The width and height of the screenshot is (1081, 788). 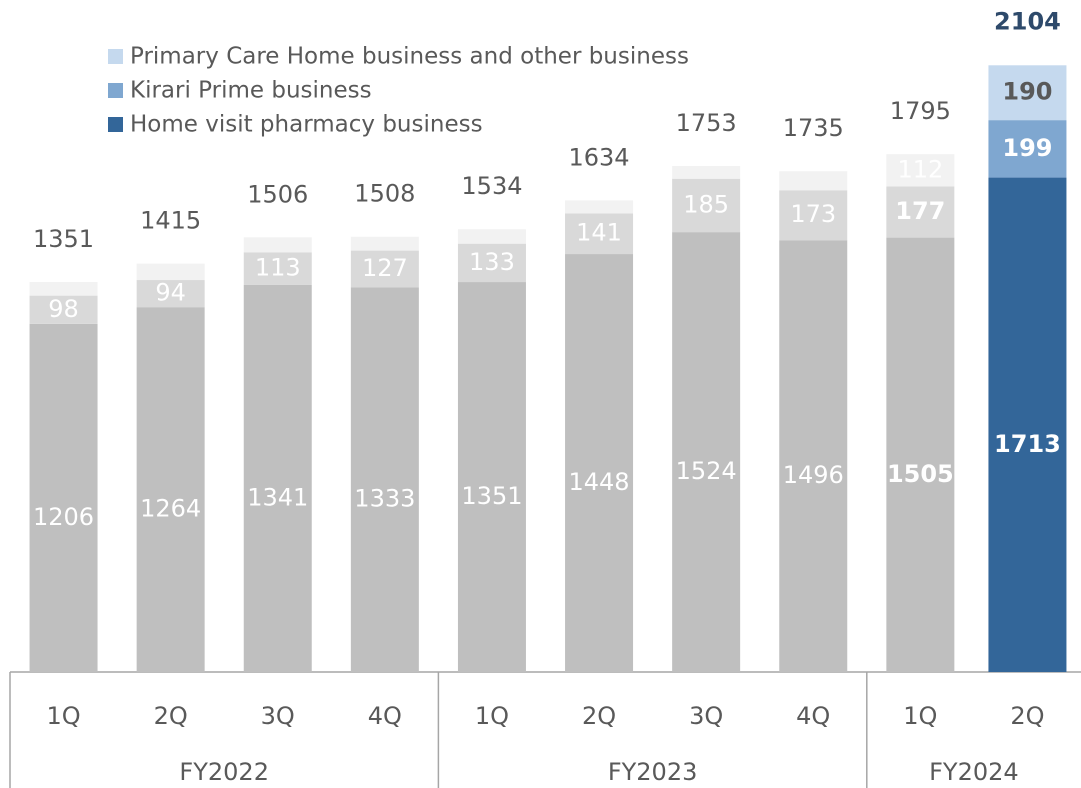 I want to click on total-label: 1508, so click(x=384, y=194).